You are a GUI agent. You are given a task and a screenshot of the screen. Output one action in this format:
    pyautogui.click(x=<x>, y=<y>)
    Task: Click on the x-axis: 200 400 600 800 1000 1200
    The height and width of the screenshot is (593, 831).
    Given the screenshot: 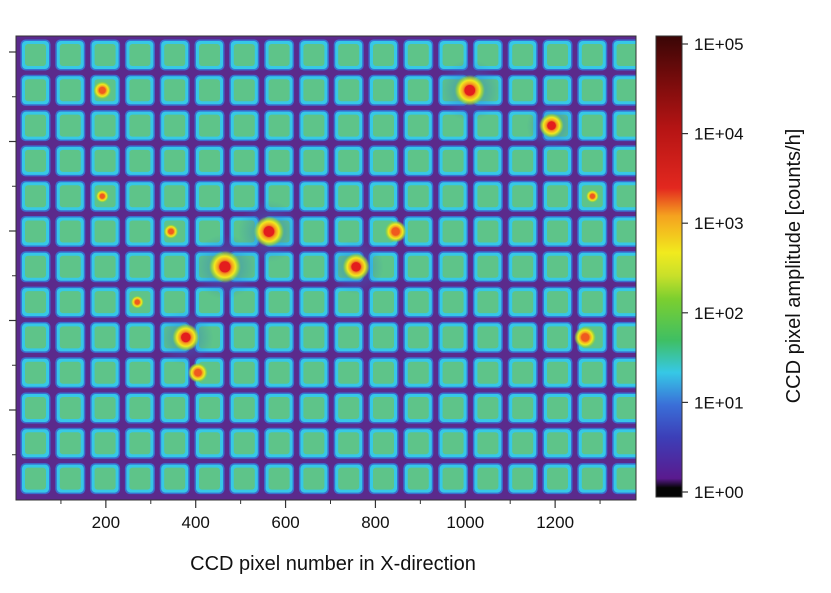 What is the action you would take?
    pyautogui.click(x=330, y=516)
    